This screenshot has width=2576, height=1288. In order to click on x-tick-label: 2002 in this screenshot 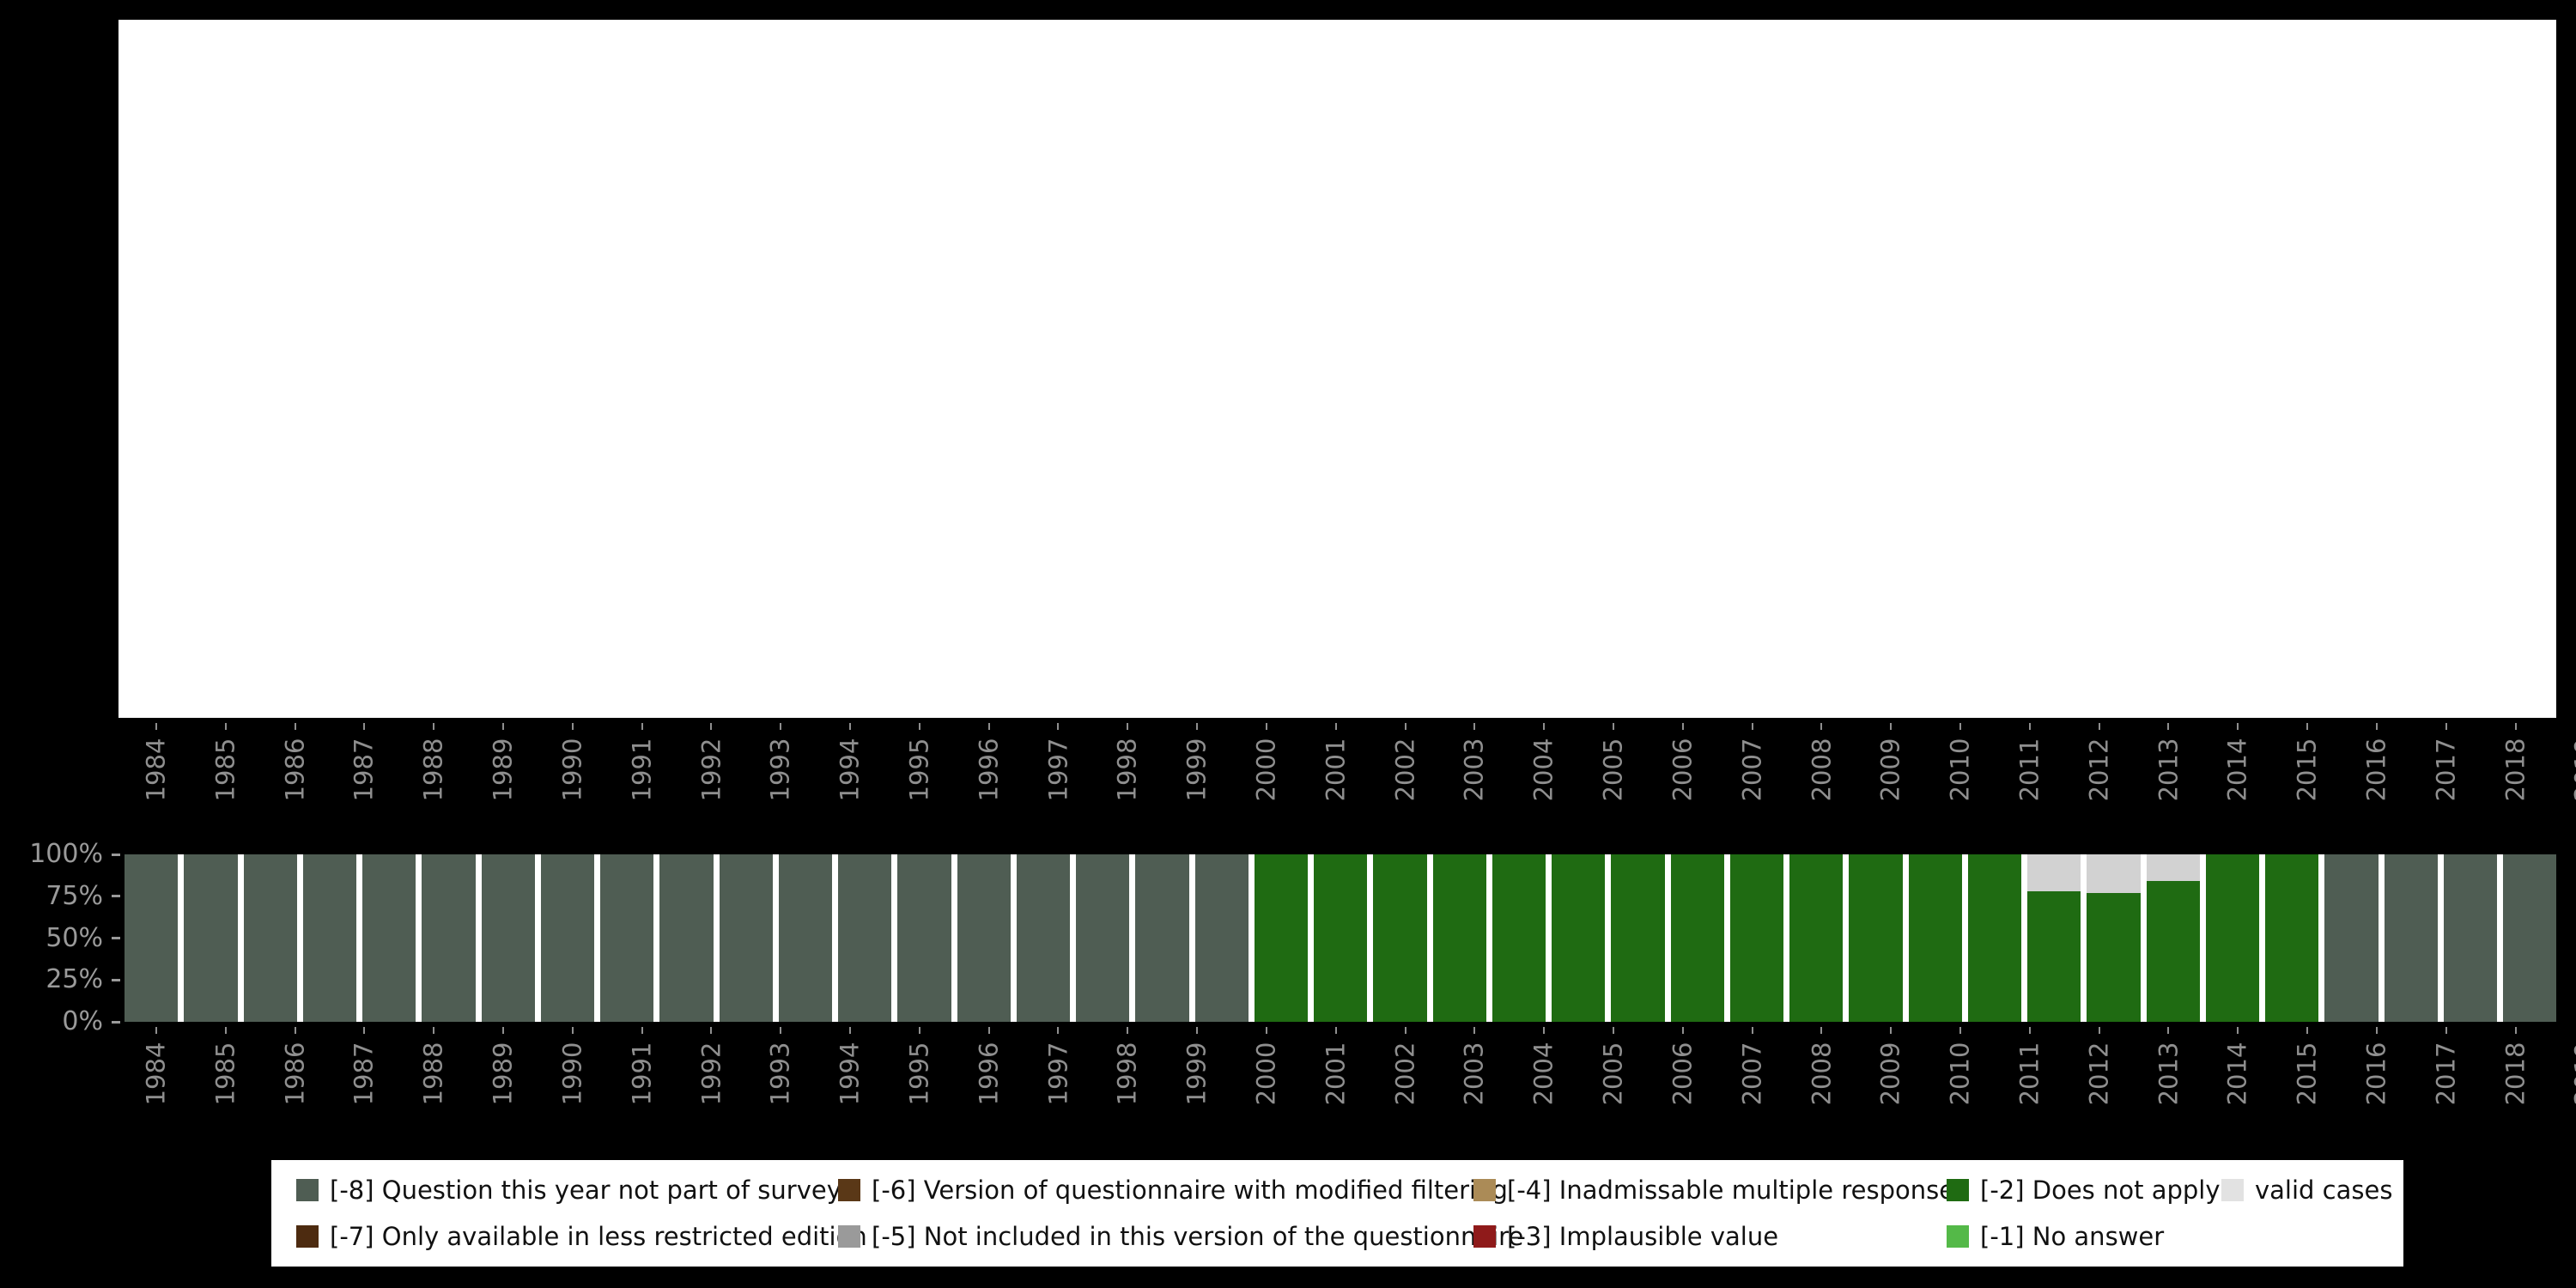, I will do `click(1405, 770)`.